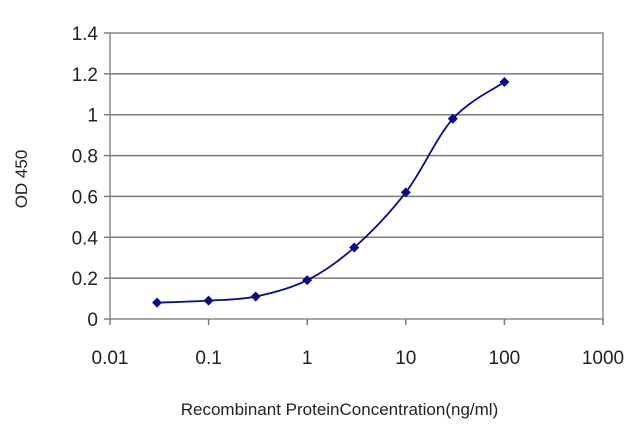 The height and width of the screenshot is (427, 640). Describe the element at coordinates (603, 358) in the screenshot. I see `x-tick-label: 1000` at that location.